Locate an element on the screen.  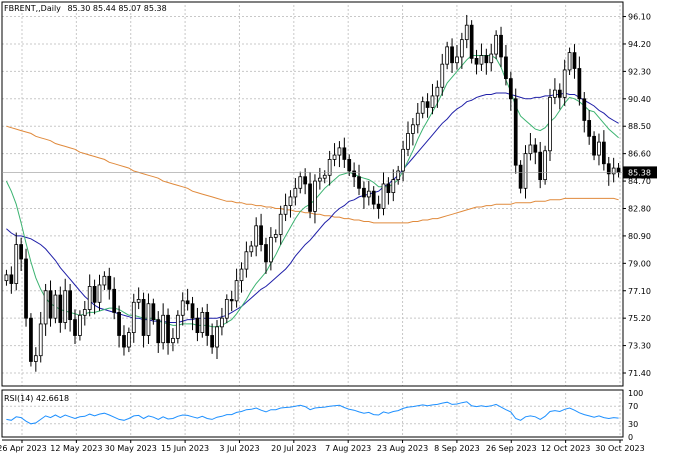
x-tick-label: 12 Oct 2023 is located at coordinates (565, 448).